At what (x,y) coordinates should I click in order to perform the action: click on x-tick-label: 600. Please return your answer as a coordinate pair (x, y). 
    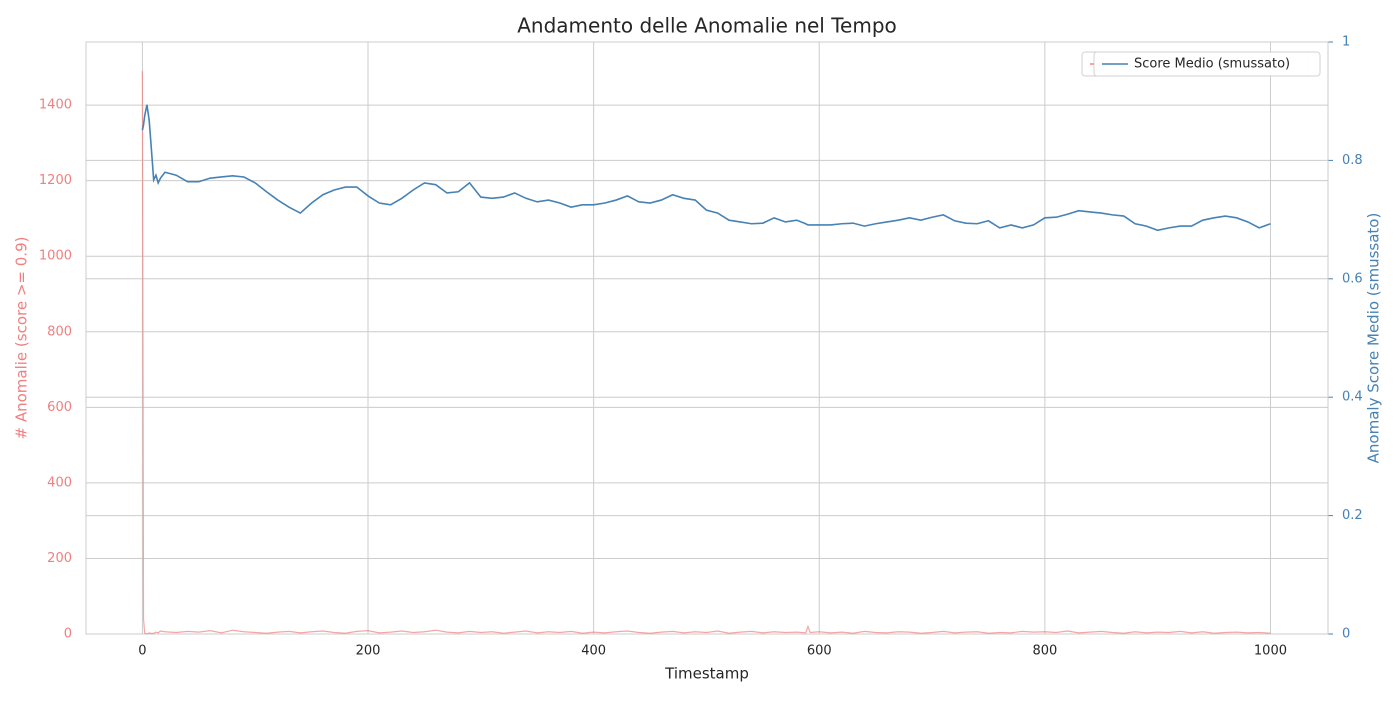
    Looking at the image, I should click on (819, 651).